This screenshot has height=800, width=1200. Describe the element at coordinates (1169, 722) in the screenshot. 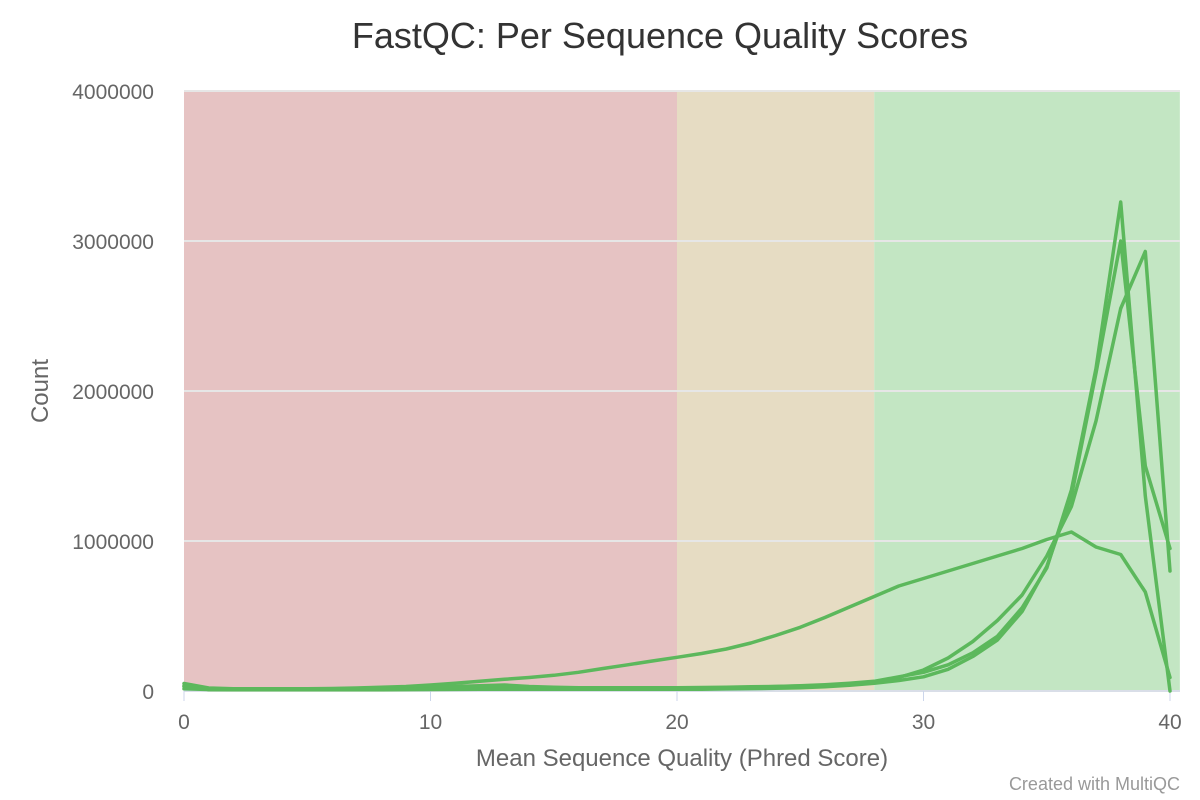

I see `x-tick-label-40: 40` at that location.